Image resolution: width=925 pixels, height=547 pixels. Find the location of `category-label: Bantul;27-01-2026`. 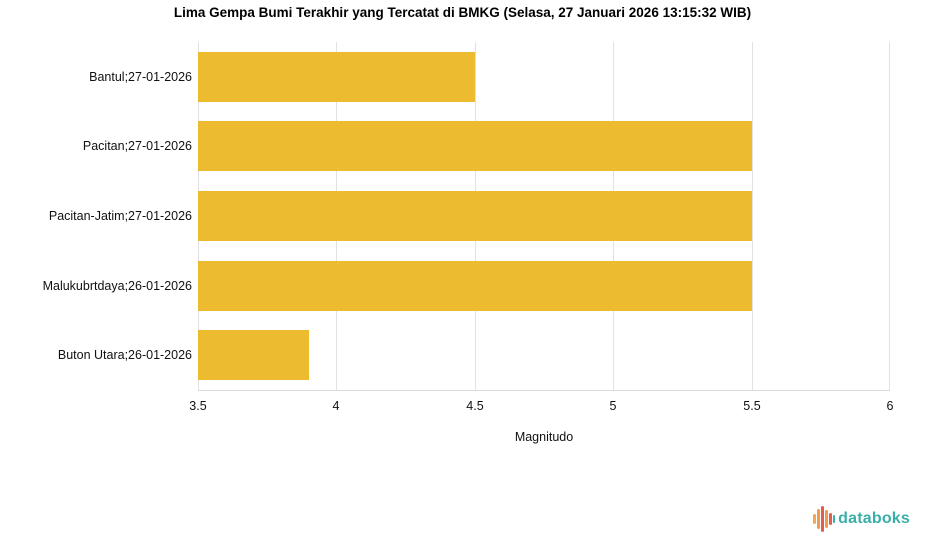

category-label: Bantul;27-01-2026 is located at coordinates (140, 77).